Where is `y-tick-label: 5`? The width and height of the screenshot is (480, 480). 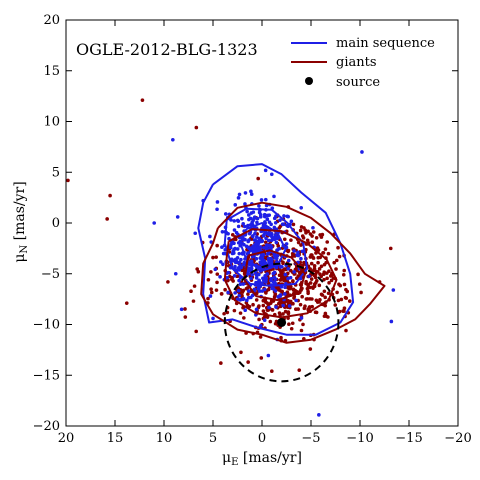 y-tick-label: 5 is located at coordinates (56, 172).